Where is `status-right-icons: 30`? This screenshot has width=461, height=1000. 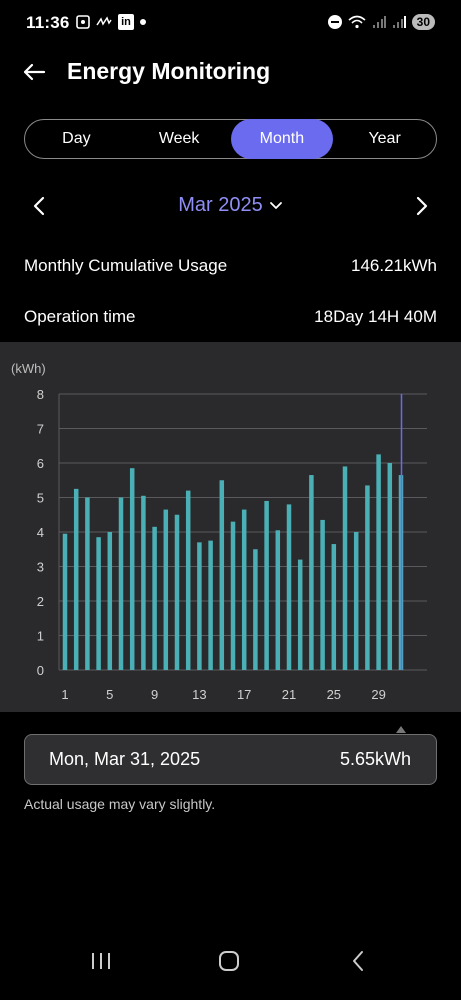
status-right-icons: 30 is located at coordinates (381, 22).